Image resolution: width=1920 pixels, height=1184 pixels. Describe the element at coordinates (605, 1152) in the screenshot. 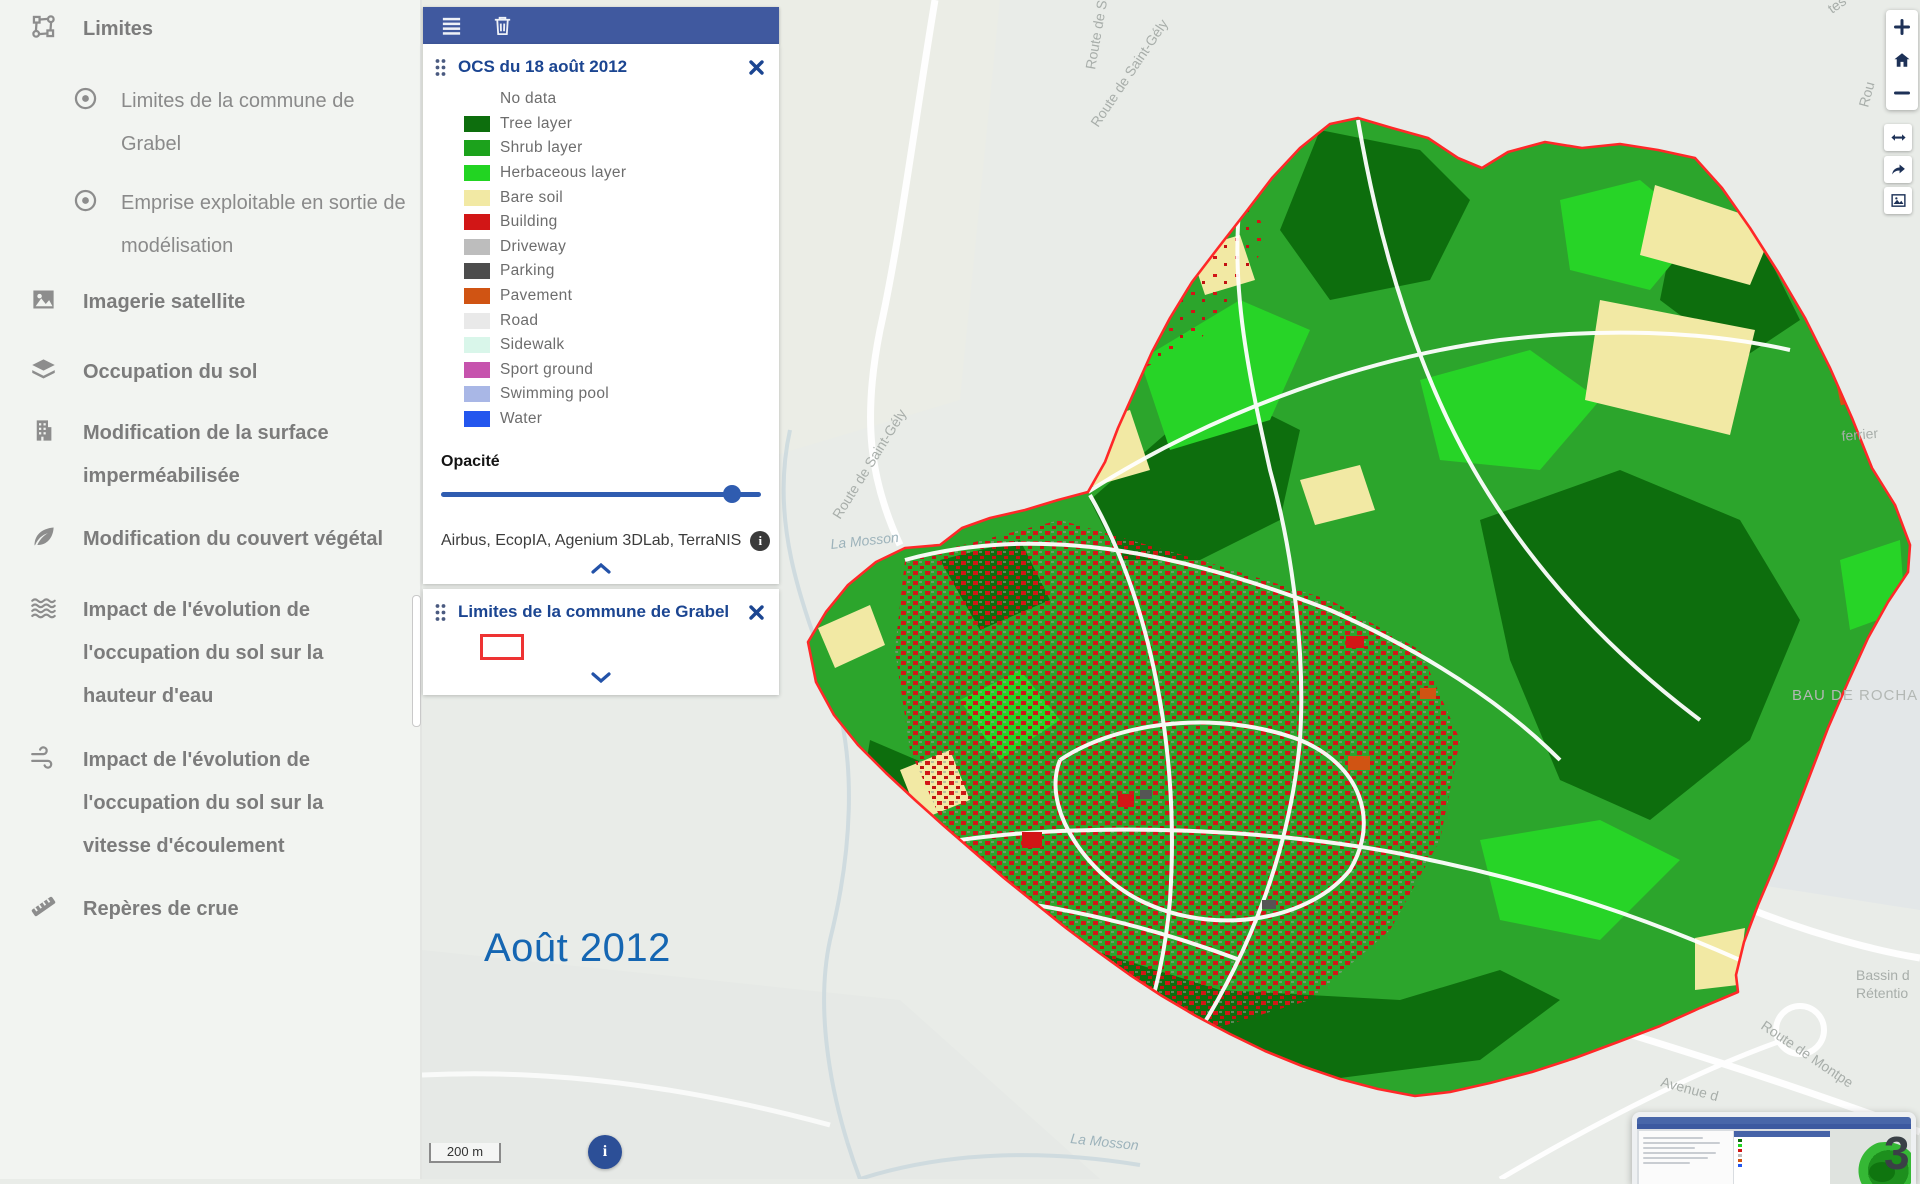

I see `info-button: i` at that location.